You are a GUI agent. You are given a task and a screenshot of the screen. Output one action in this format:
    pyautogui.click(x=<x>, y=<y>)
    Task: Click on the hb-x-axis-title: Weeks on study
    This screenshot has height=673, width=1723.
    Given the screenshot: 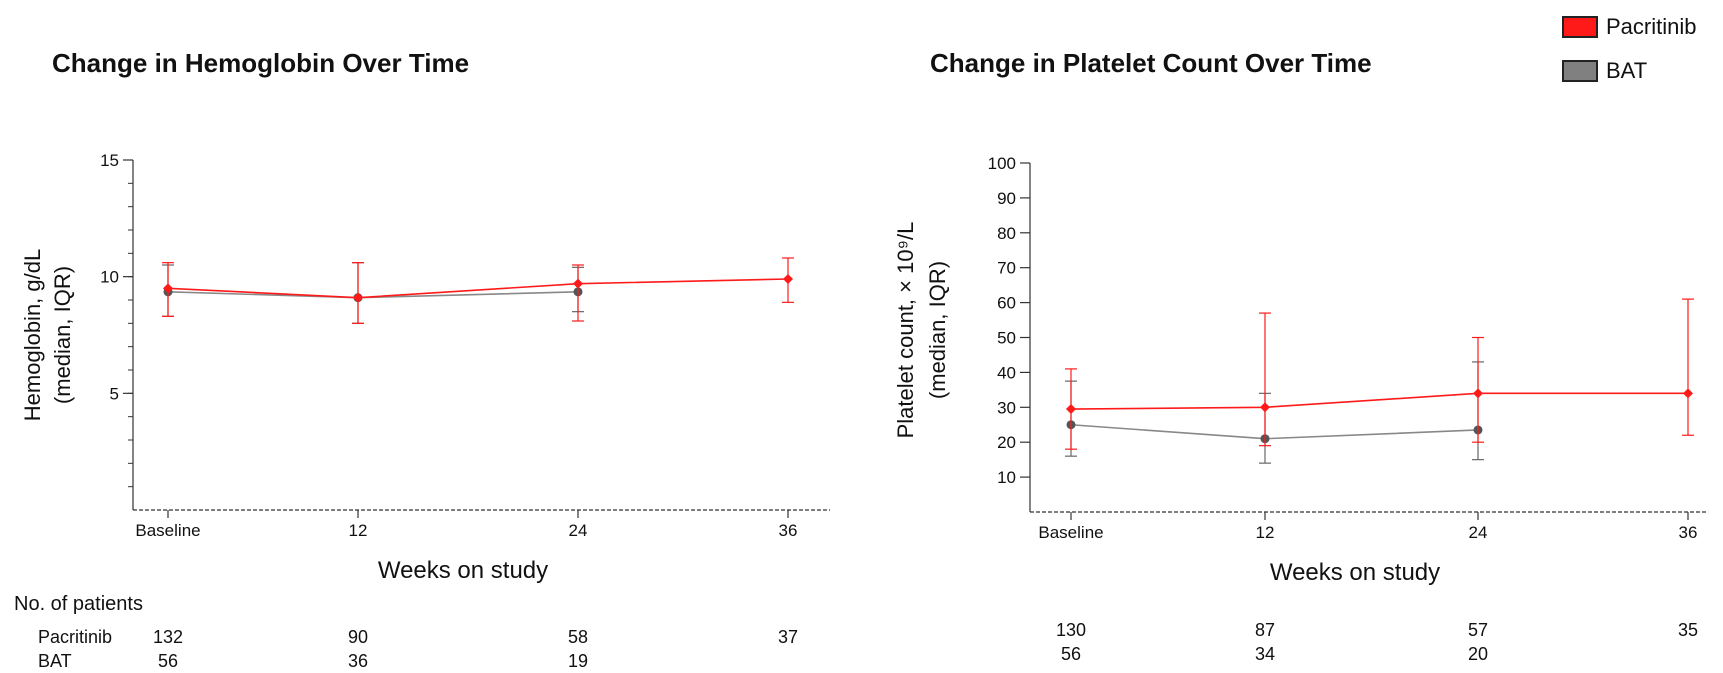 What is the action you would take?
    pyautogui.click(x=463, y=570)
    